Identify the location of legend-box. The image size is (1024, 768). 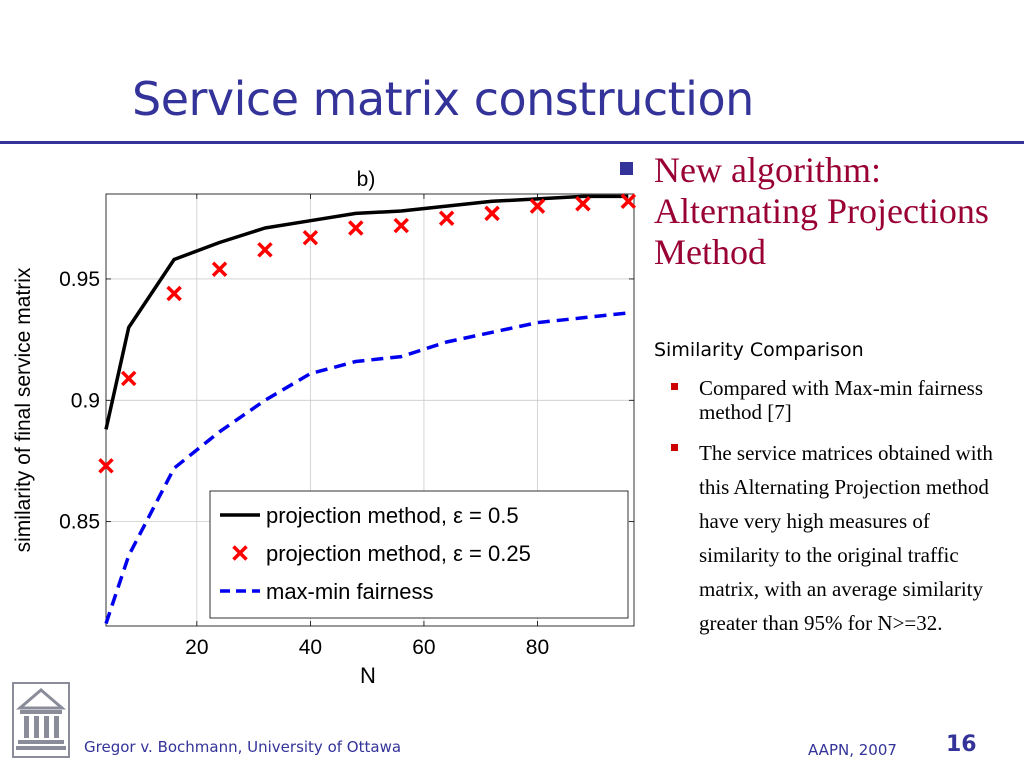
(419, 554).